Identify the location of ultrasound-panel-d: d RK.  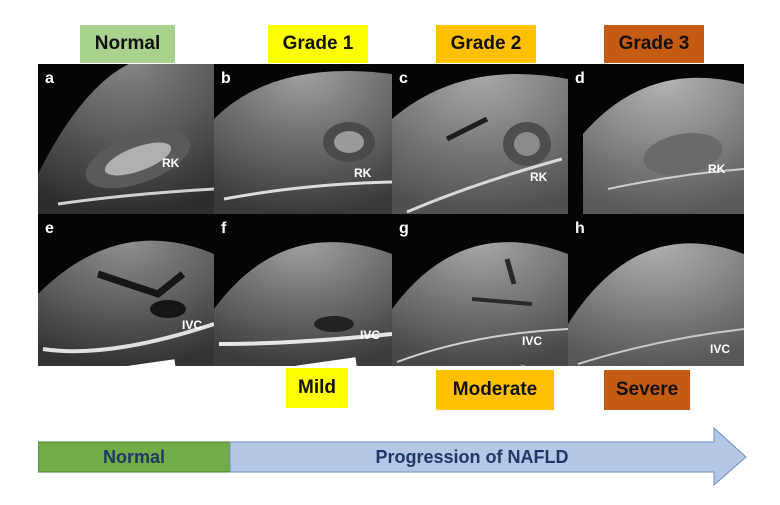
(656, 139).